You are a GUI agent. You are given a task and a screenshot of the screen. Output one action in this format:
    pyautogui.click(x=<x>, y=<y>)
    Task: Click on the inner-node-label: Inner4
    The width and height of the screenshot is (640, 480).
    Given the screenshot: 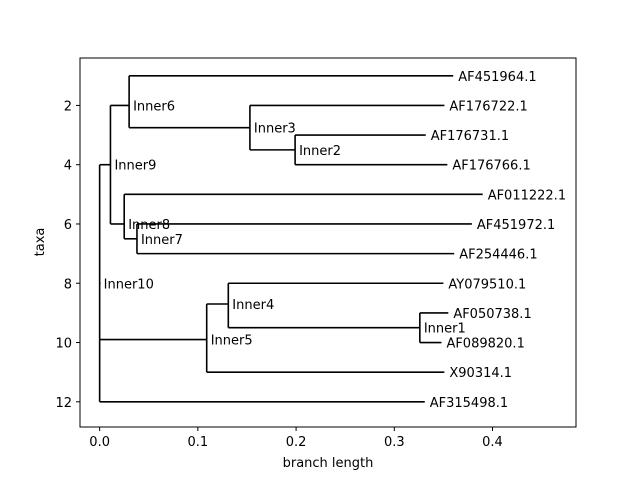 What is the action you would take?
    pyautogui.click(x=253, y=305)
    